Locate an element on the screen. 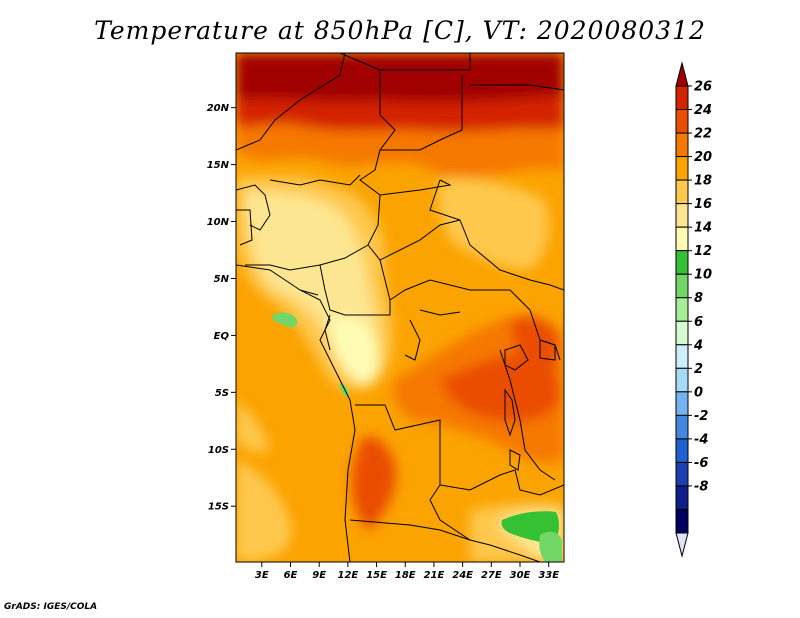 Image resolution: width=800 pixels, height=618 pixels. lon-label: 33E is located at coordinates (548, 575).